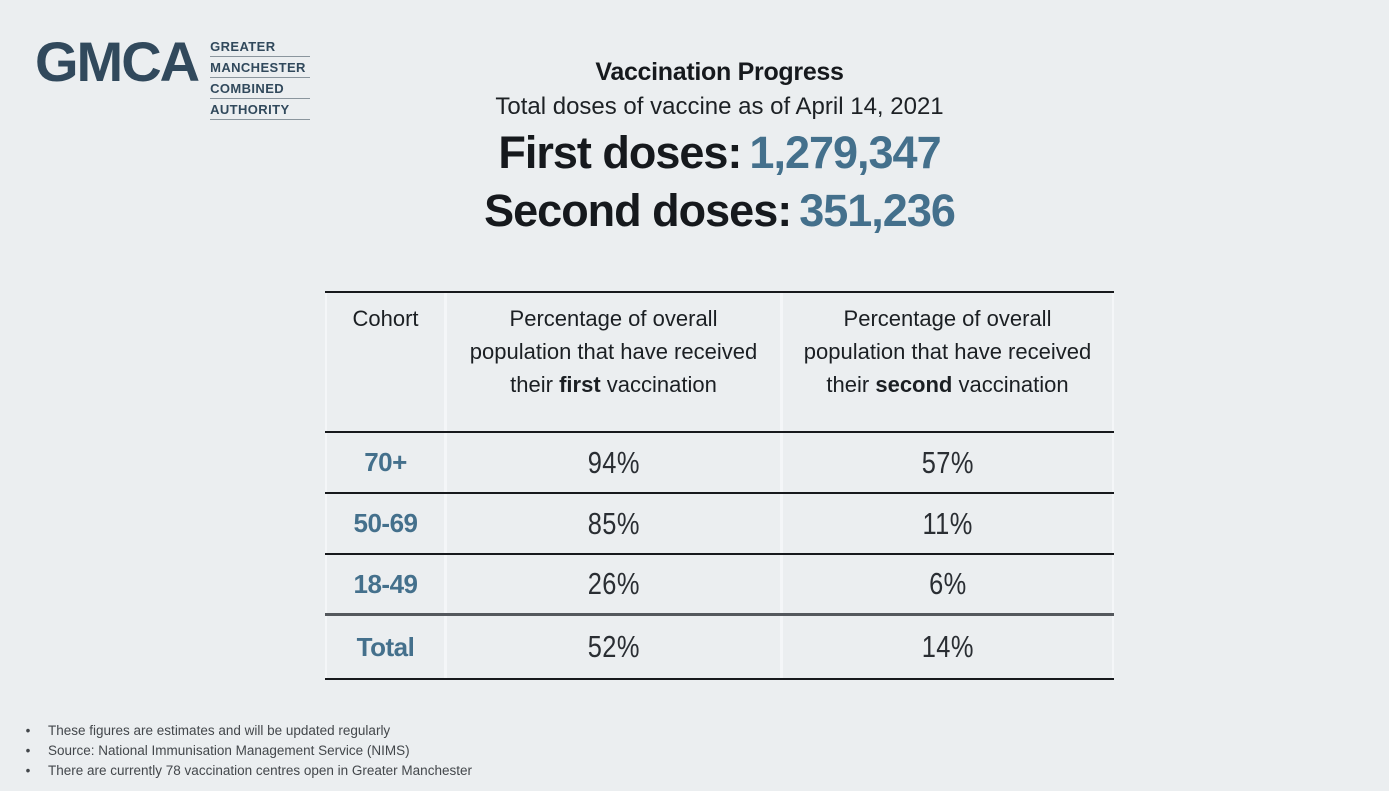  I want to click on second-doses-line: Second doses: 351,236, so click(707, 211).